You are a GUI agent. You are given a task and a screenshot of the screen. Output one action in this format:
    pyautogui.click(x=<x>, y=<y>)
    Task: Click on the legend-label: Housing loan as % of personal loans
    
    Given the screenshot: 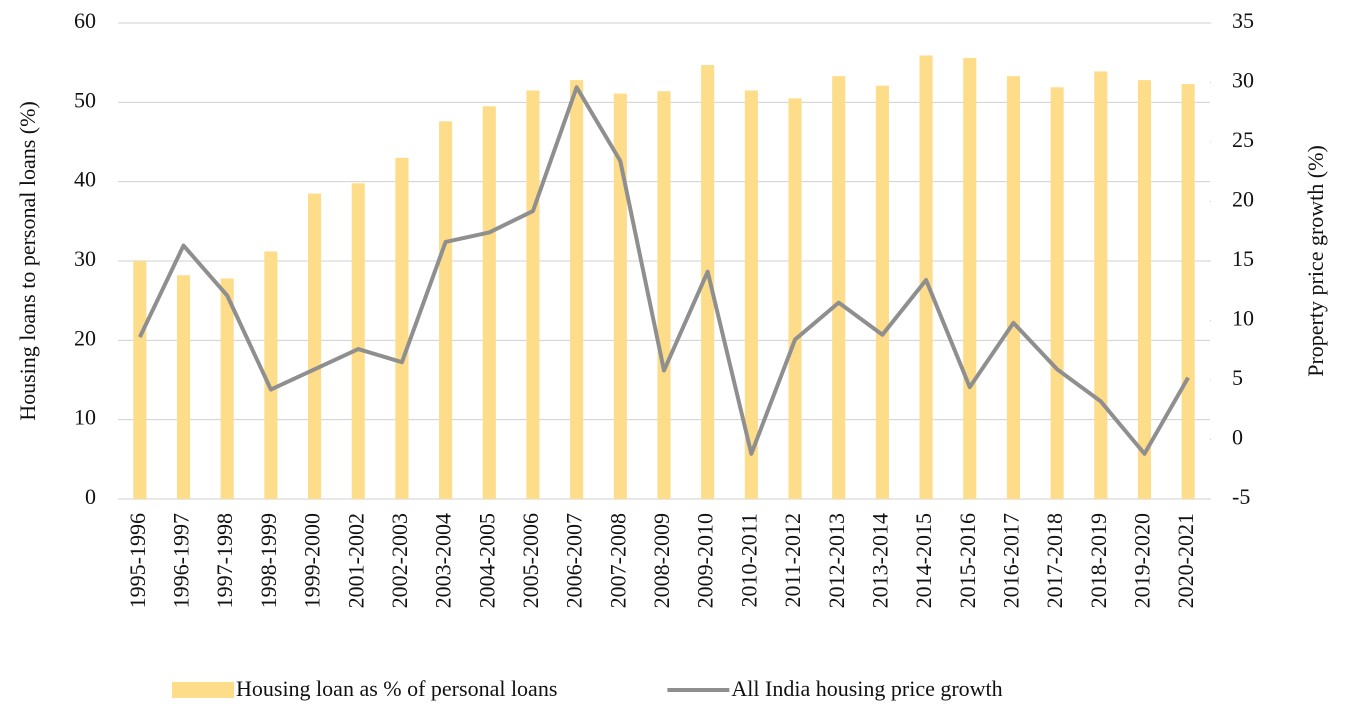 What is the action you would take?
    pyautogui.click(x=396, y=688)
    